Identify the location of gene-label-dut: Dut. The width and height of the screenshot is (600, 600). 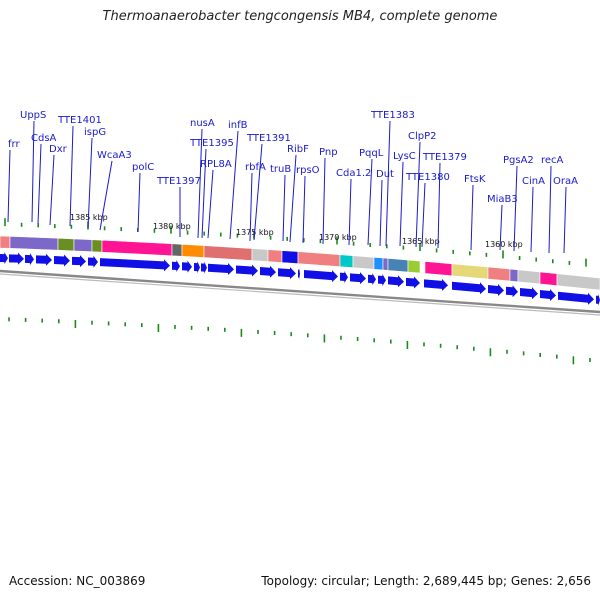
(385, 174).